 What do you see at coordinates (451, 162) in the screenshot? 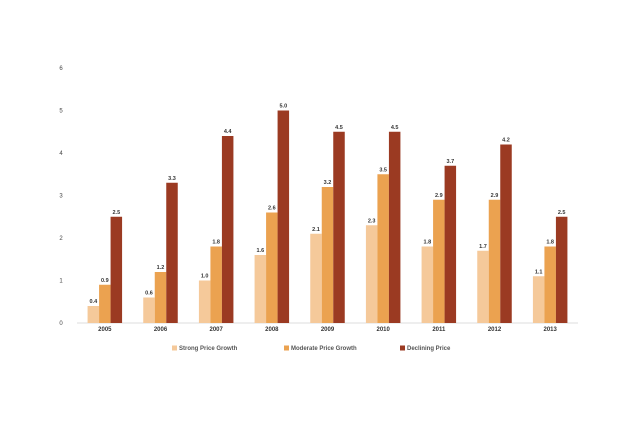
I see `data-label: 3.7` at bounding box center [451, 162].